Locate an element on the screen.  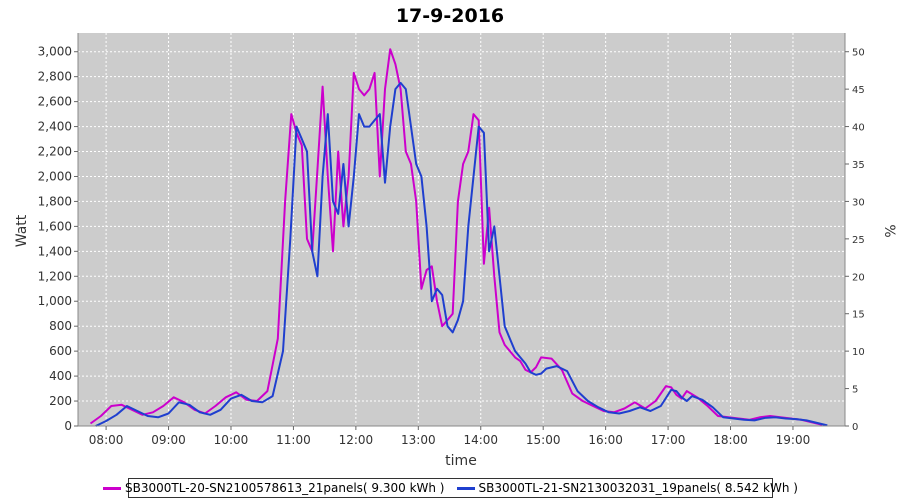
x-tick-label: 11:00 is located at coordinates (293, 440).